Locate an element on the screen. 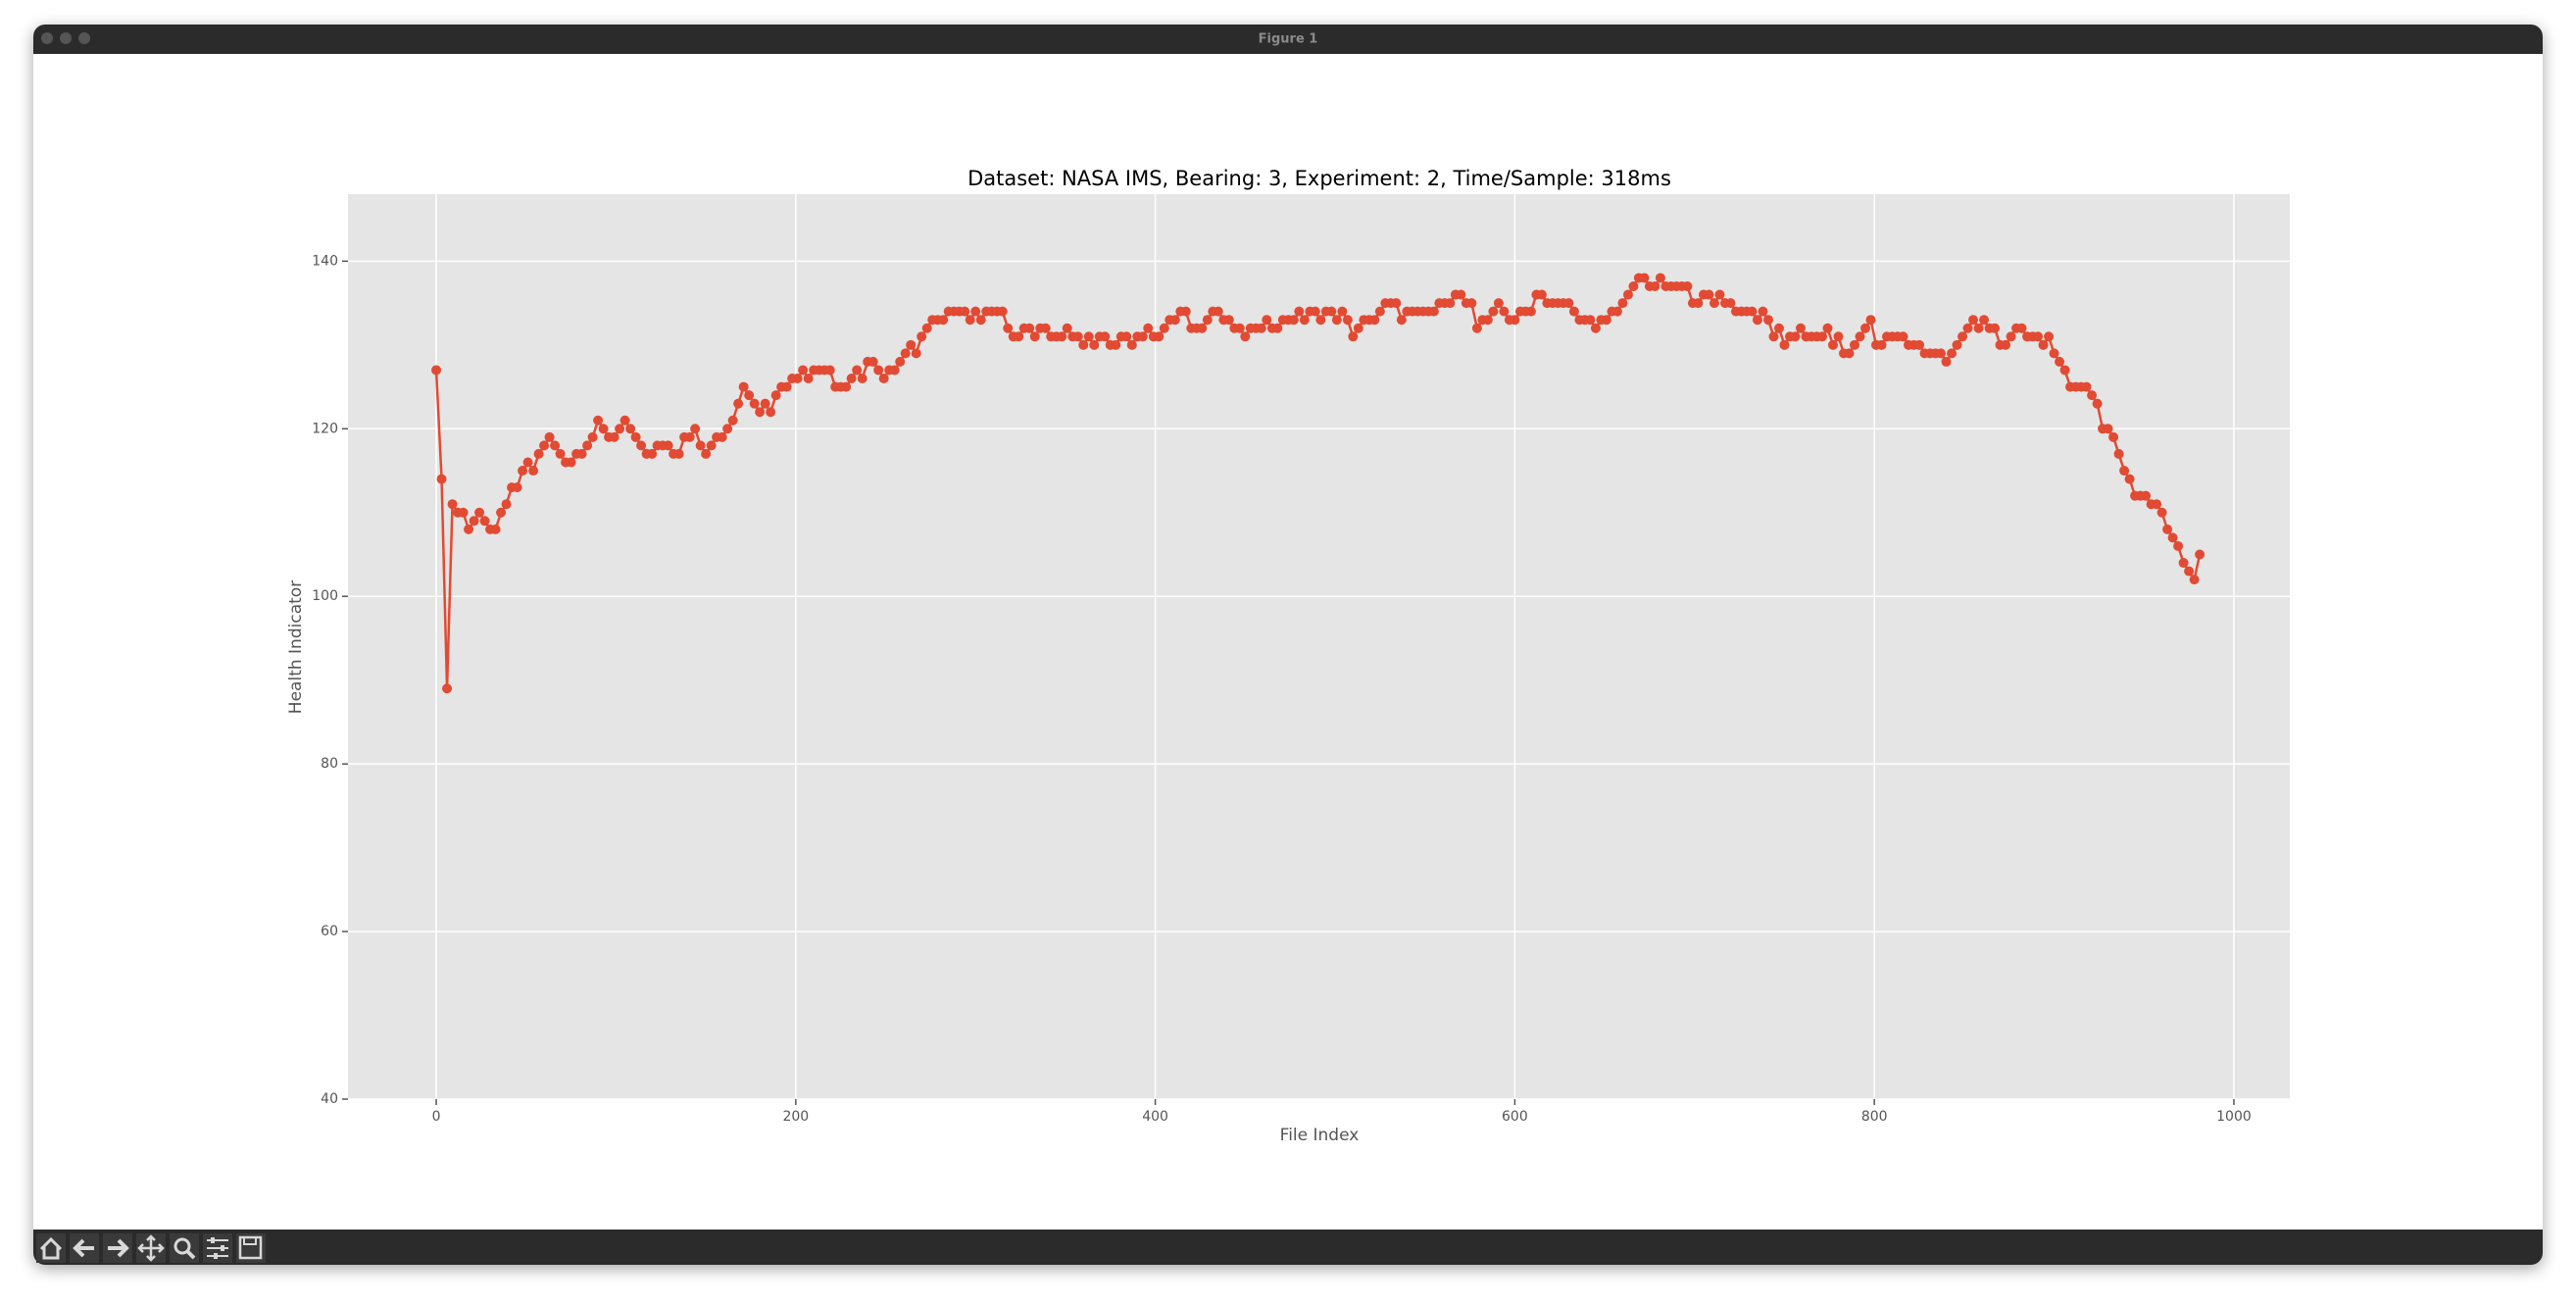 The image size is (2576, 1306). pan-button is located at coordinates (151, 1248).